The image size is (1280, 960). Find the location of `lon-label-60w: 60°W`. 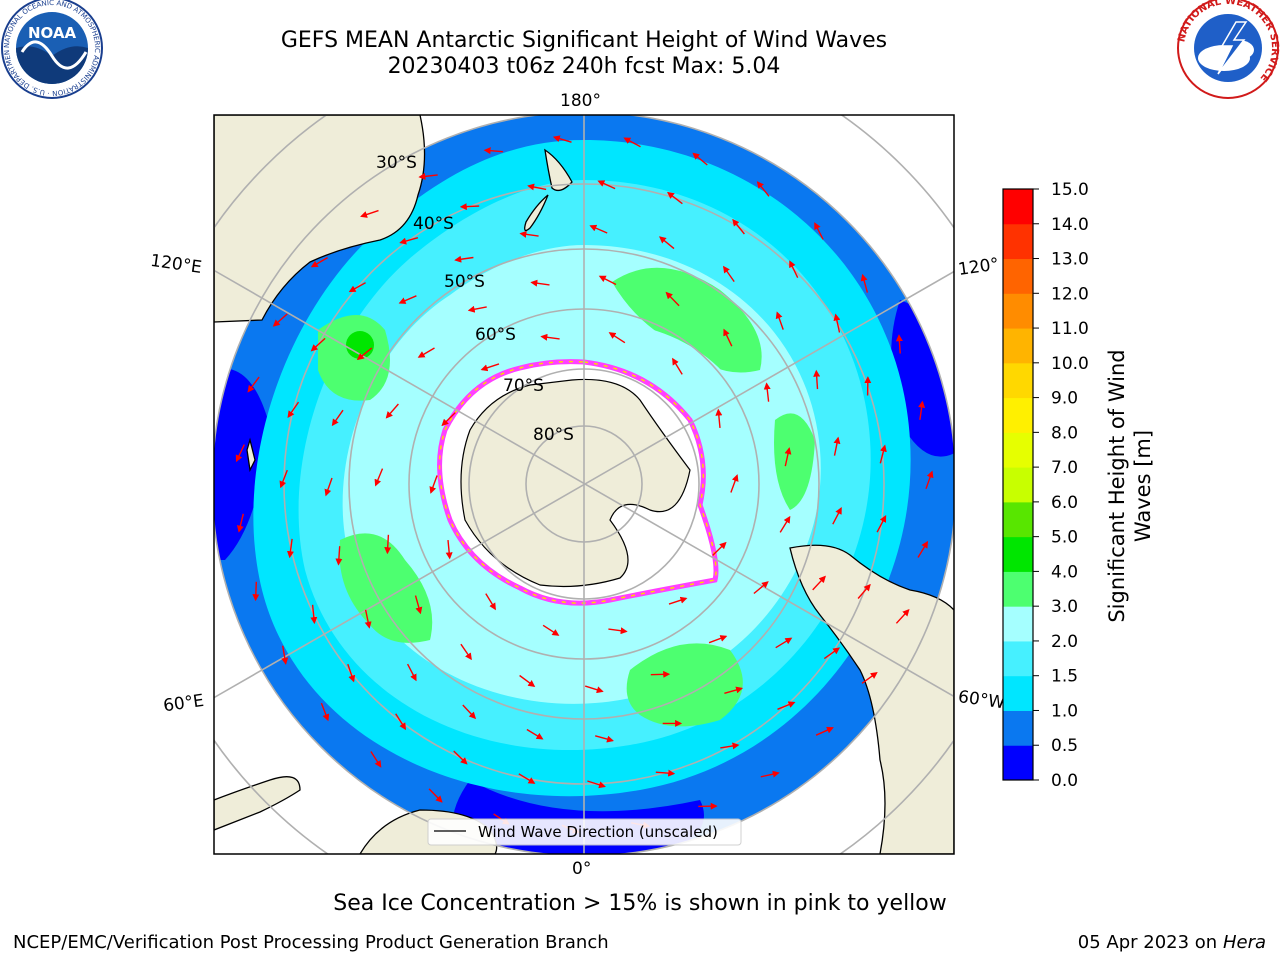

lon-label-60w: 60°W is located at coordinates (981, 700).